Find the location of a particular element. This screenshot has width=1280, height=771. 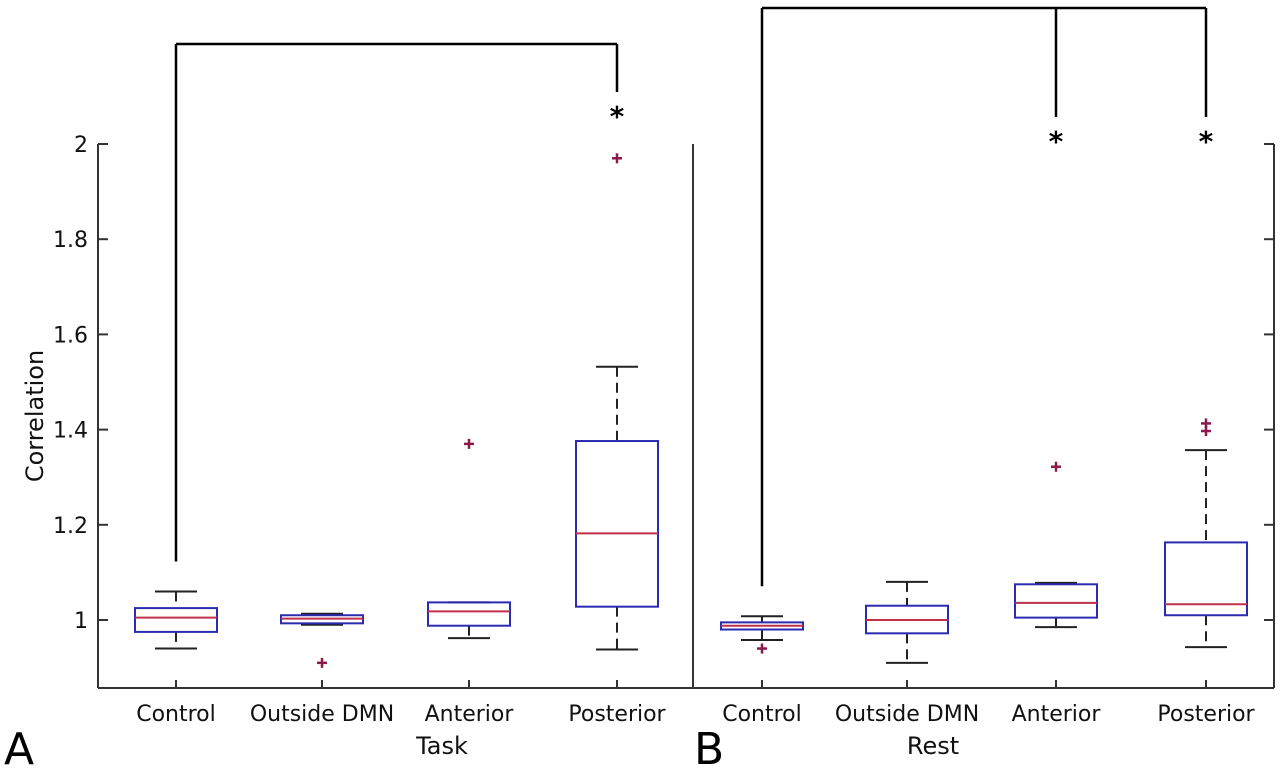

y-tick-label: 2 is located at coordinates (81, 145).